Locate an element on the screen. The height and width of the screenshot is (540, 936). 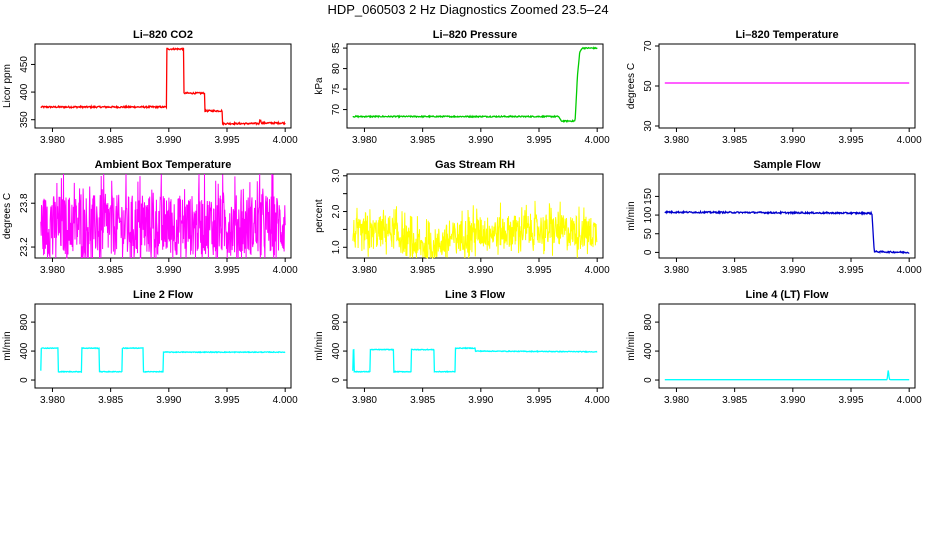
y-tick-label: 30 is located at coordinates (648, 126).